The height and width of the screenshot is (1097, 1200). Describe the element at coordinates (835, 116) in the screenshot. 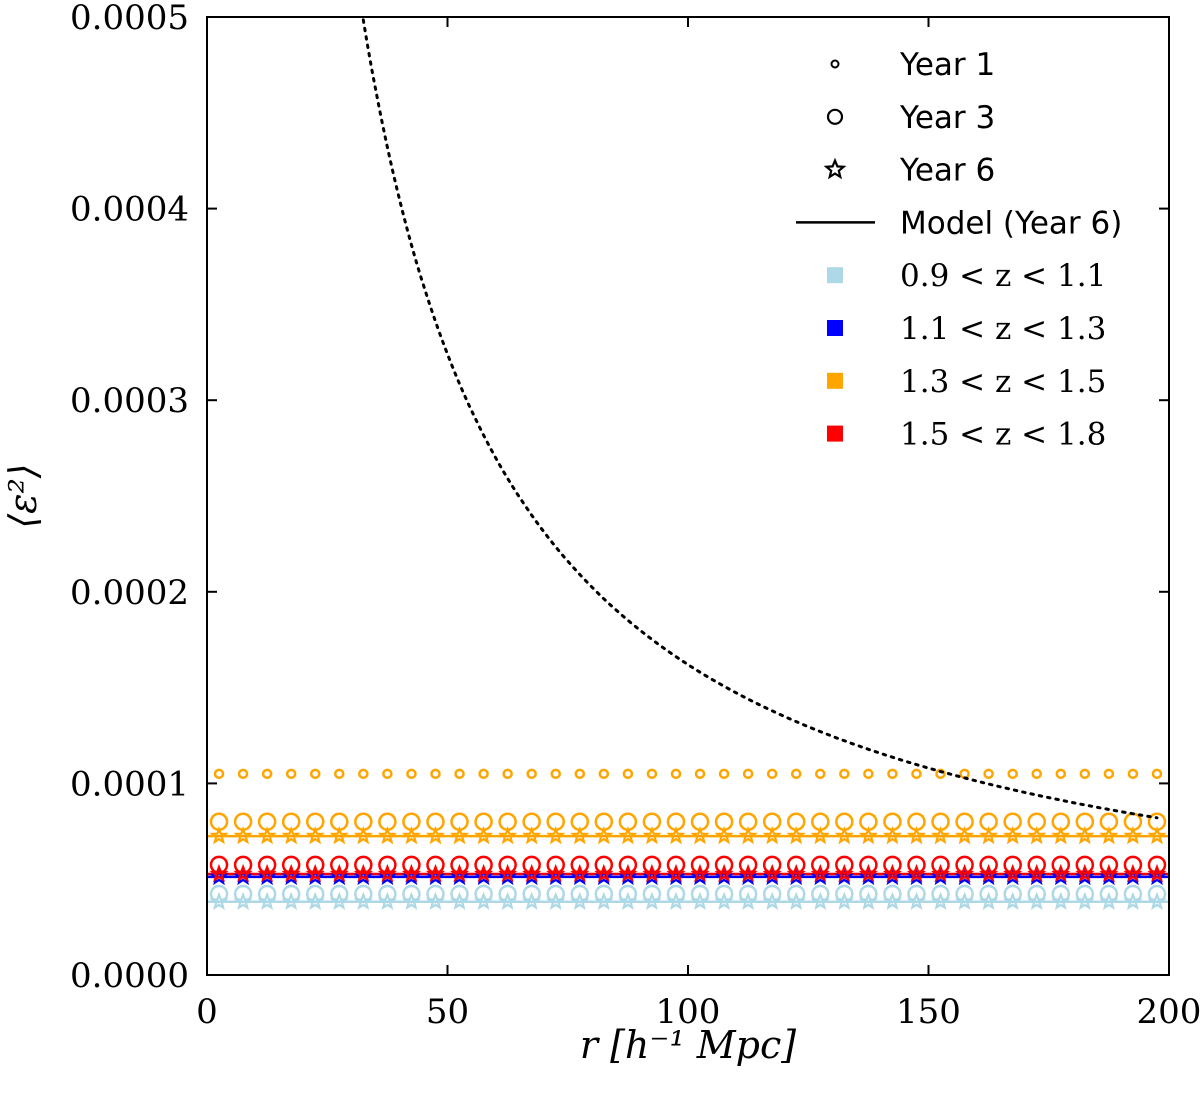

I see `legend-year3-marker` at that location.